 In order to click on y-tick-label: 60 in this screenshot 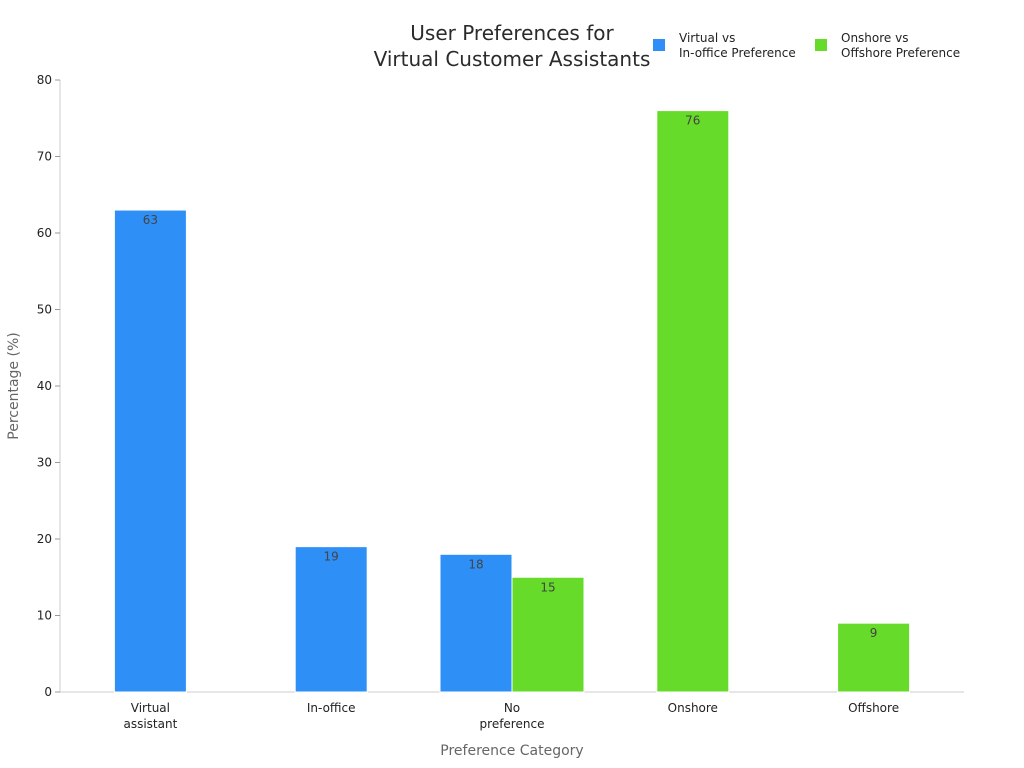, I will do `click(44, 233)`.